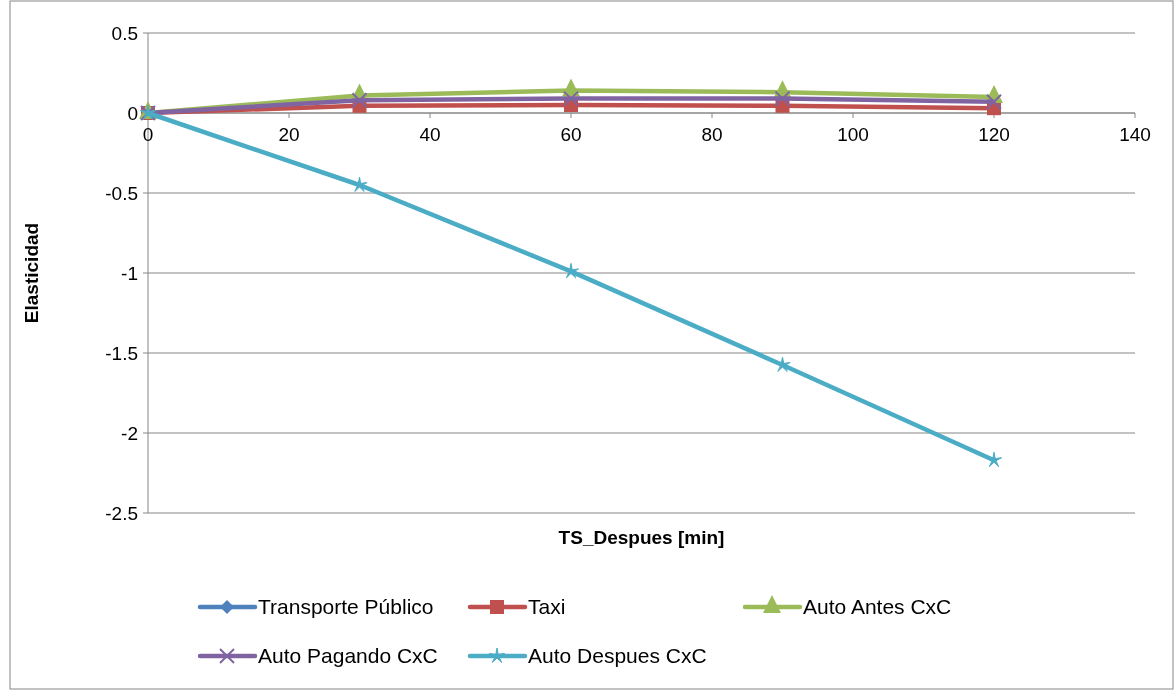 This screenshot has width=1175, height=690. I want to click on x-tick-label: 60, so click(571, 134).